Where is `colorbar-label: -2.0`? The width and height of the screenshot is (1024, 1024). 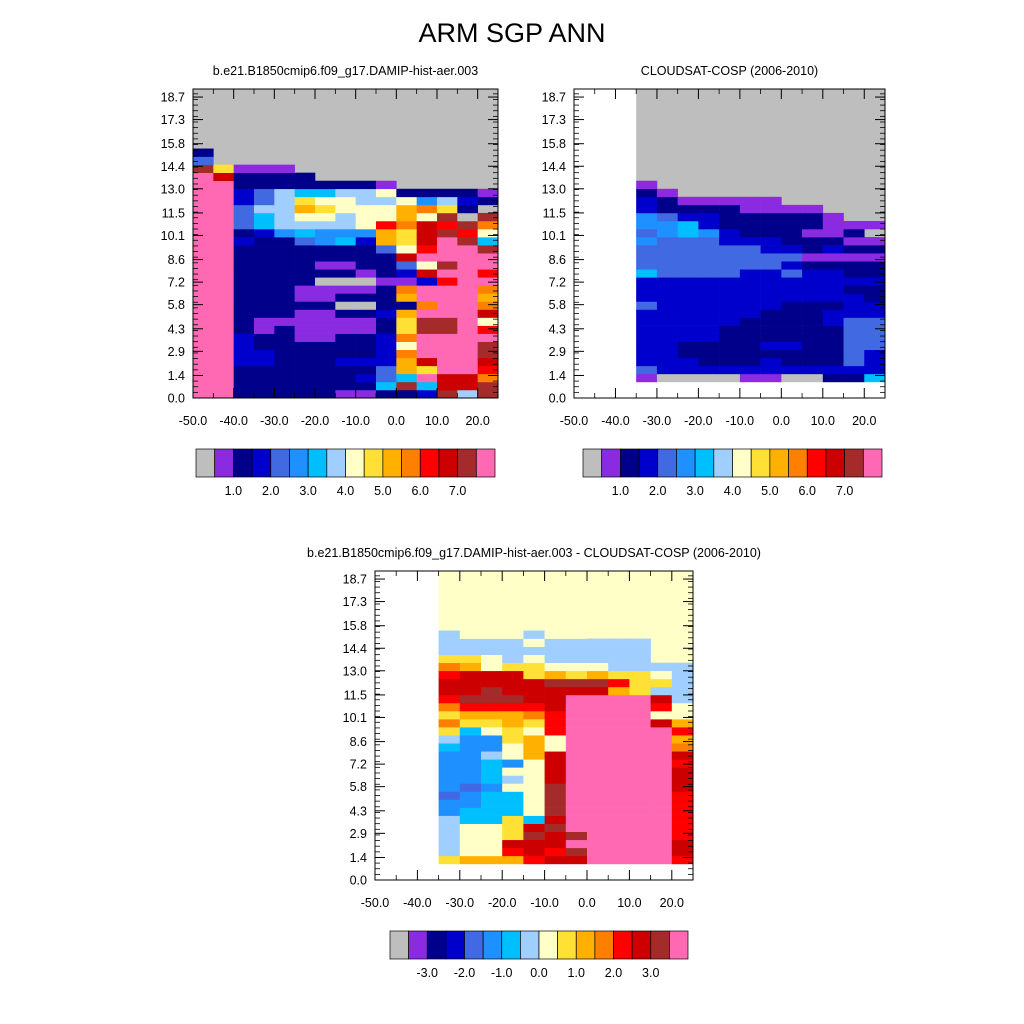 colorbar-label: -2.0 is located at coordinates (465, 973).